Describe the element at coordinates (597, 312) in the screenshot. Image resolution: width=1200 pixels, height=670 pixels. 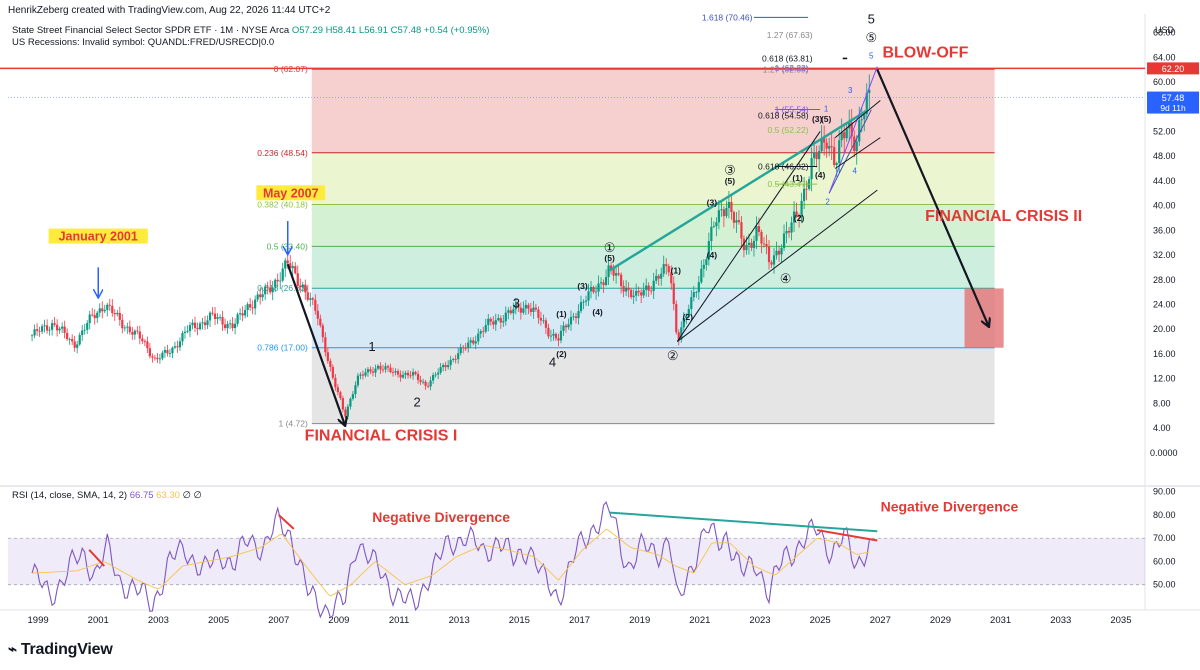
I see `subwave-label: (4)` at that location.